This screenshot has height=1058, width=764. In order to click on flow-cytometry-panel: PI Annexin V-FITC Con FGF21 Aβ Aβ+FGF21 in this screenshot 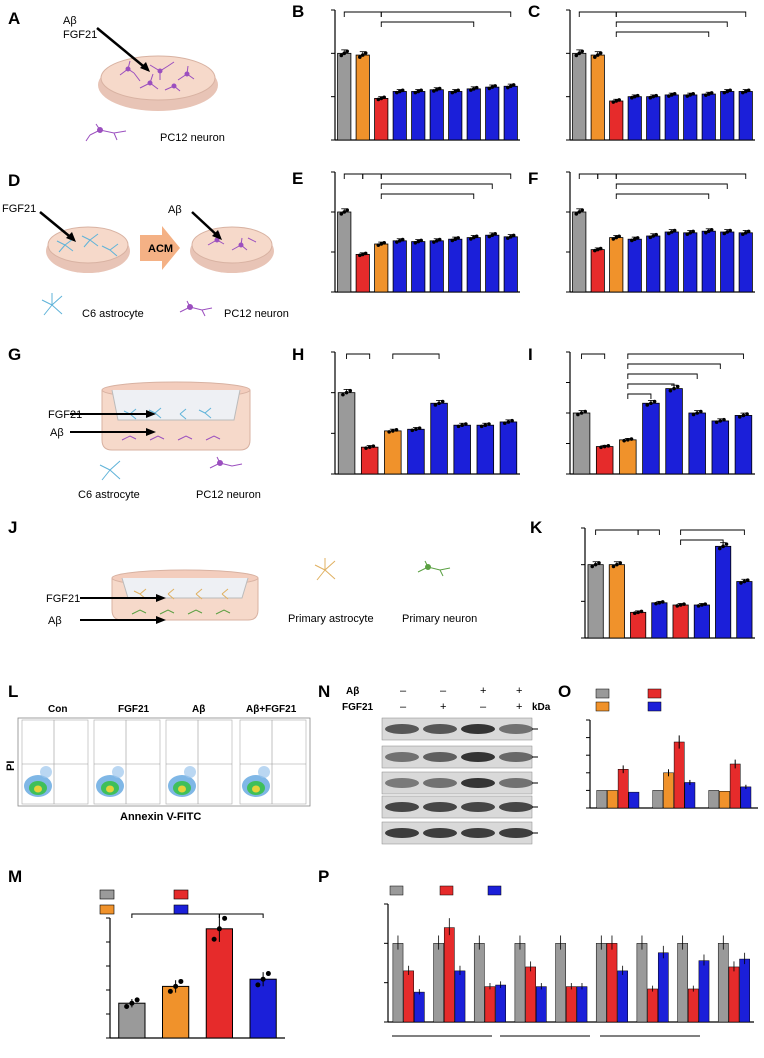, I will do `click(158, 763)`.